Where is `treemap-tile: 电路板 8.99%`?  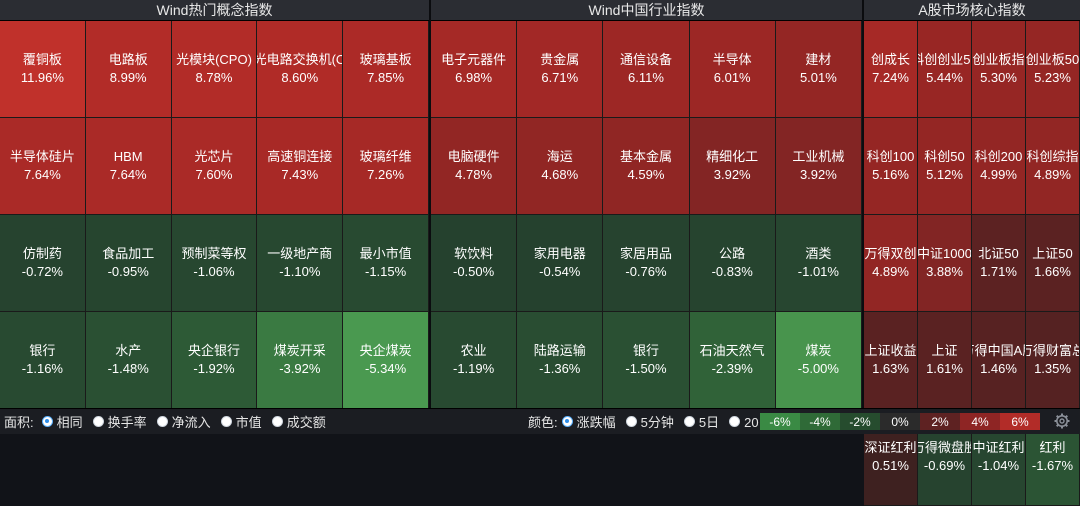
treemap-tile: 电路板 8.99% is located at coordinates (128, 69).